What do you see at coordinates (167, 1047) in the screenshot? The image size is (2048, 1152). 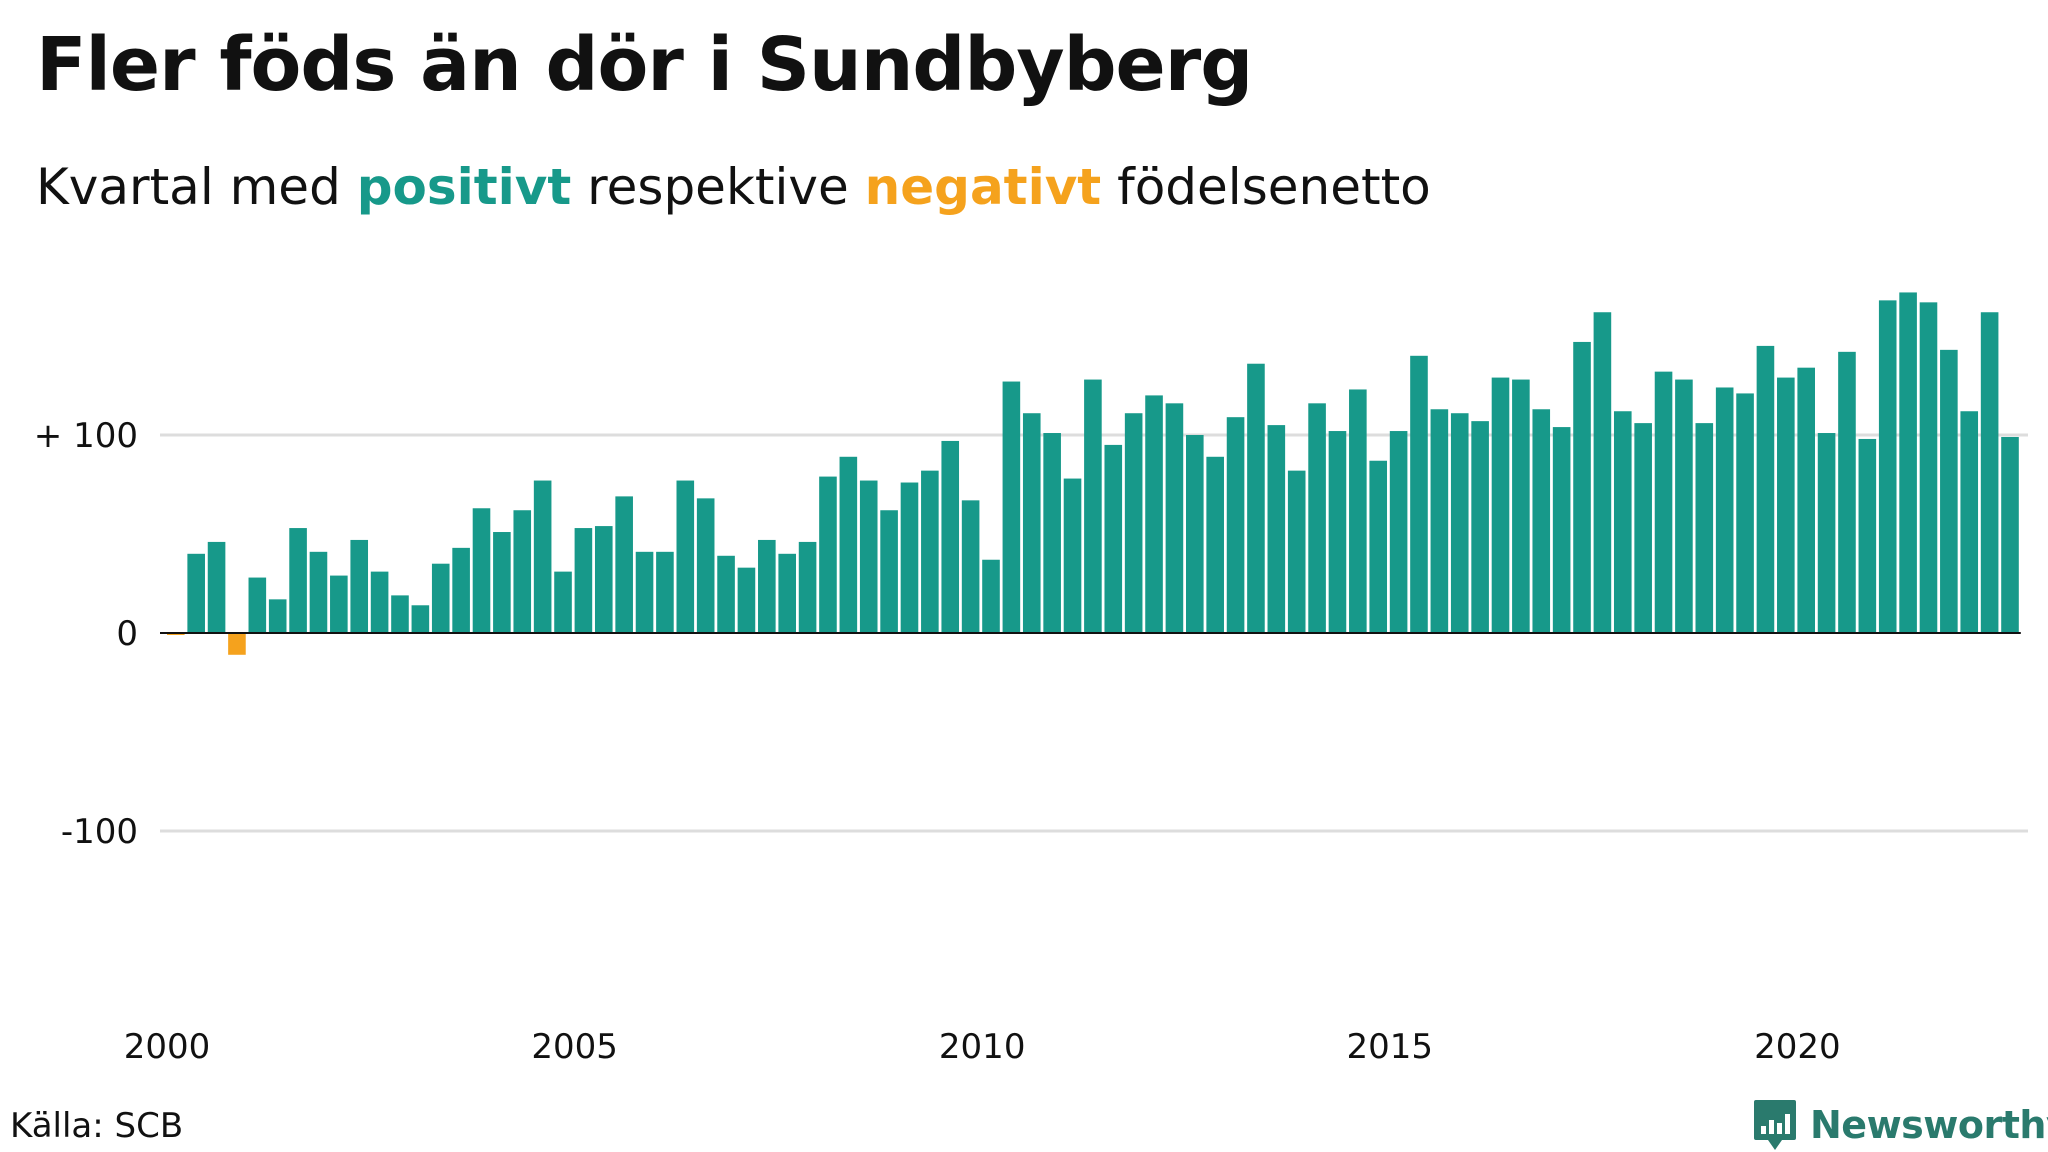 I see `x-tick-label: 2000` at bounding box center [167, 1047].